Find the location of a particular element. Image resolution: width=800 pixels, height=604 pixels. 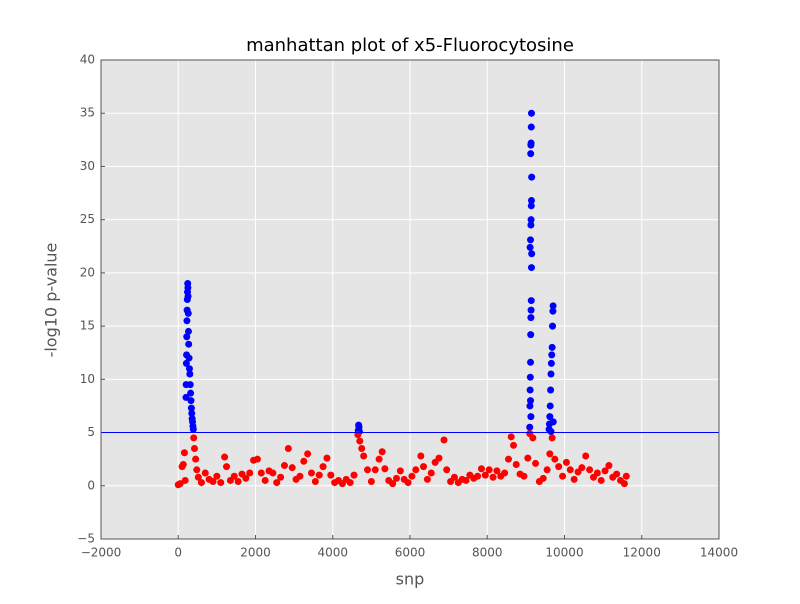

y-axis-label: -log10 p-value is located at coordinates (51, 300).